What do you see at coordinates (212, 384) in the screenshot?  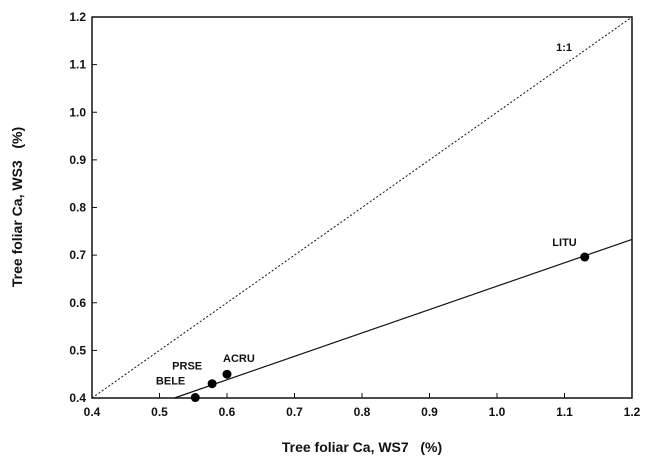 I see `data-point-prse` at bounding box center [212, 384].